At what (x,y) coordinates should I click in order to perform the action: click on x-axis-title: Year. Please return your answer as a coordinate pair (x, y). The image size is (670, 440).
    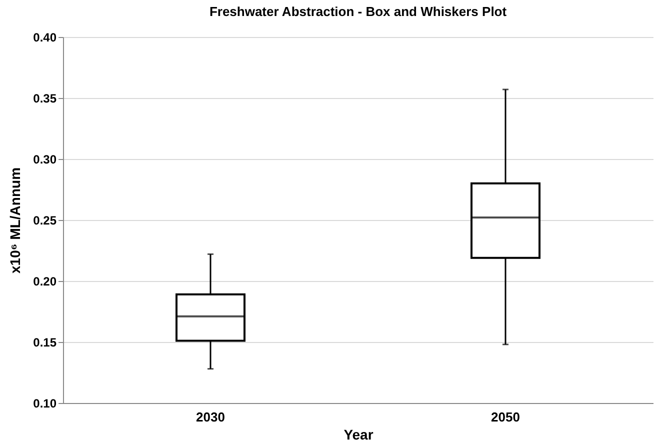
    Looking at the image, I should click on (359, 433).